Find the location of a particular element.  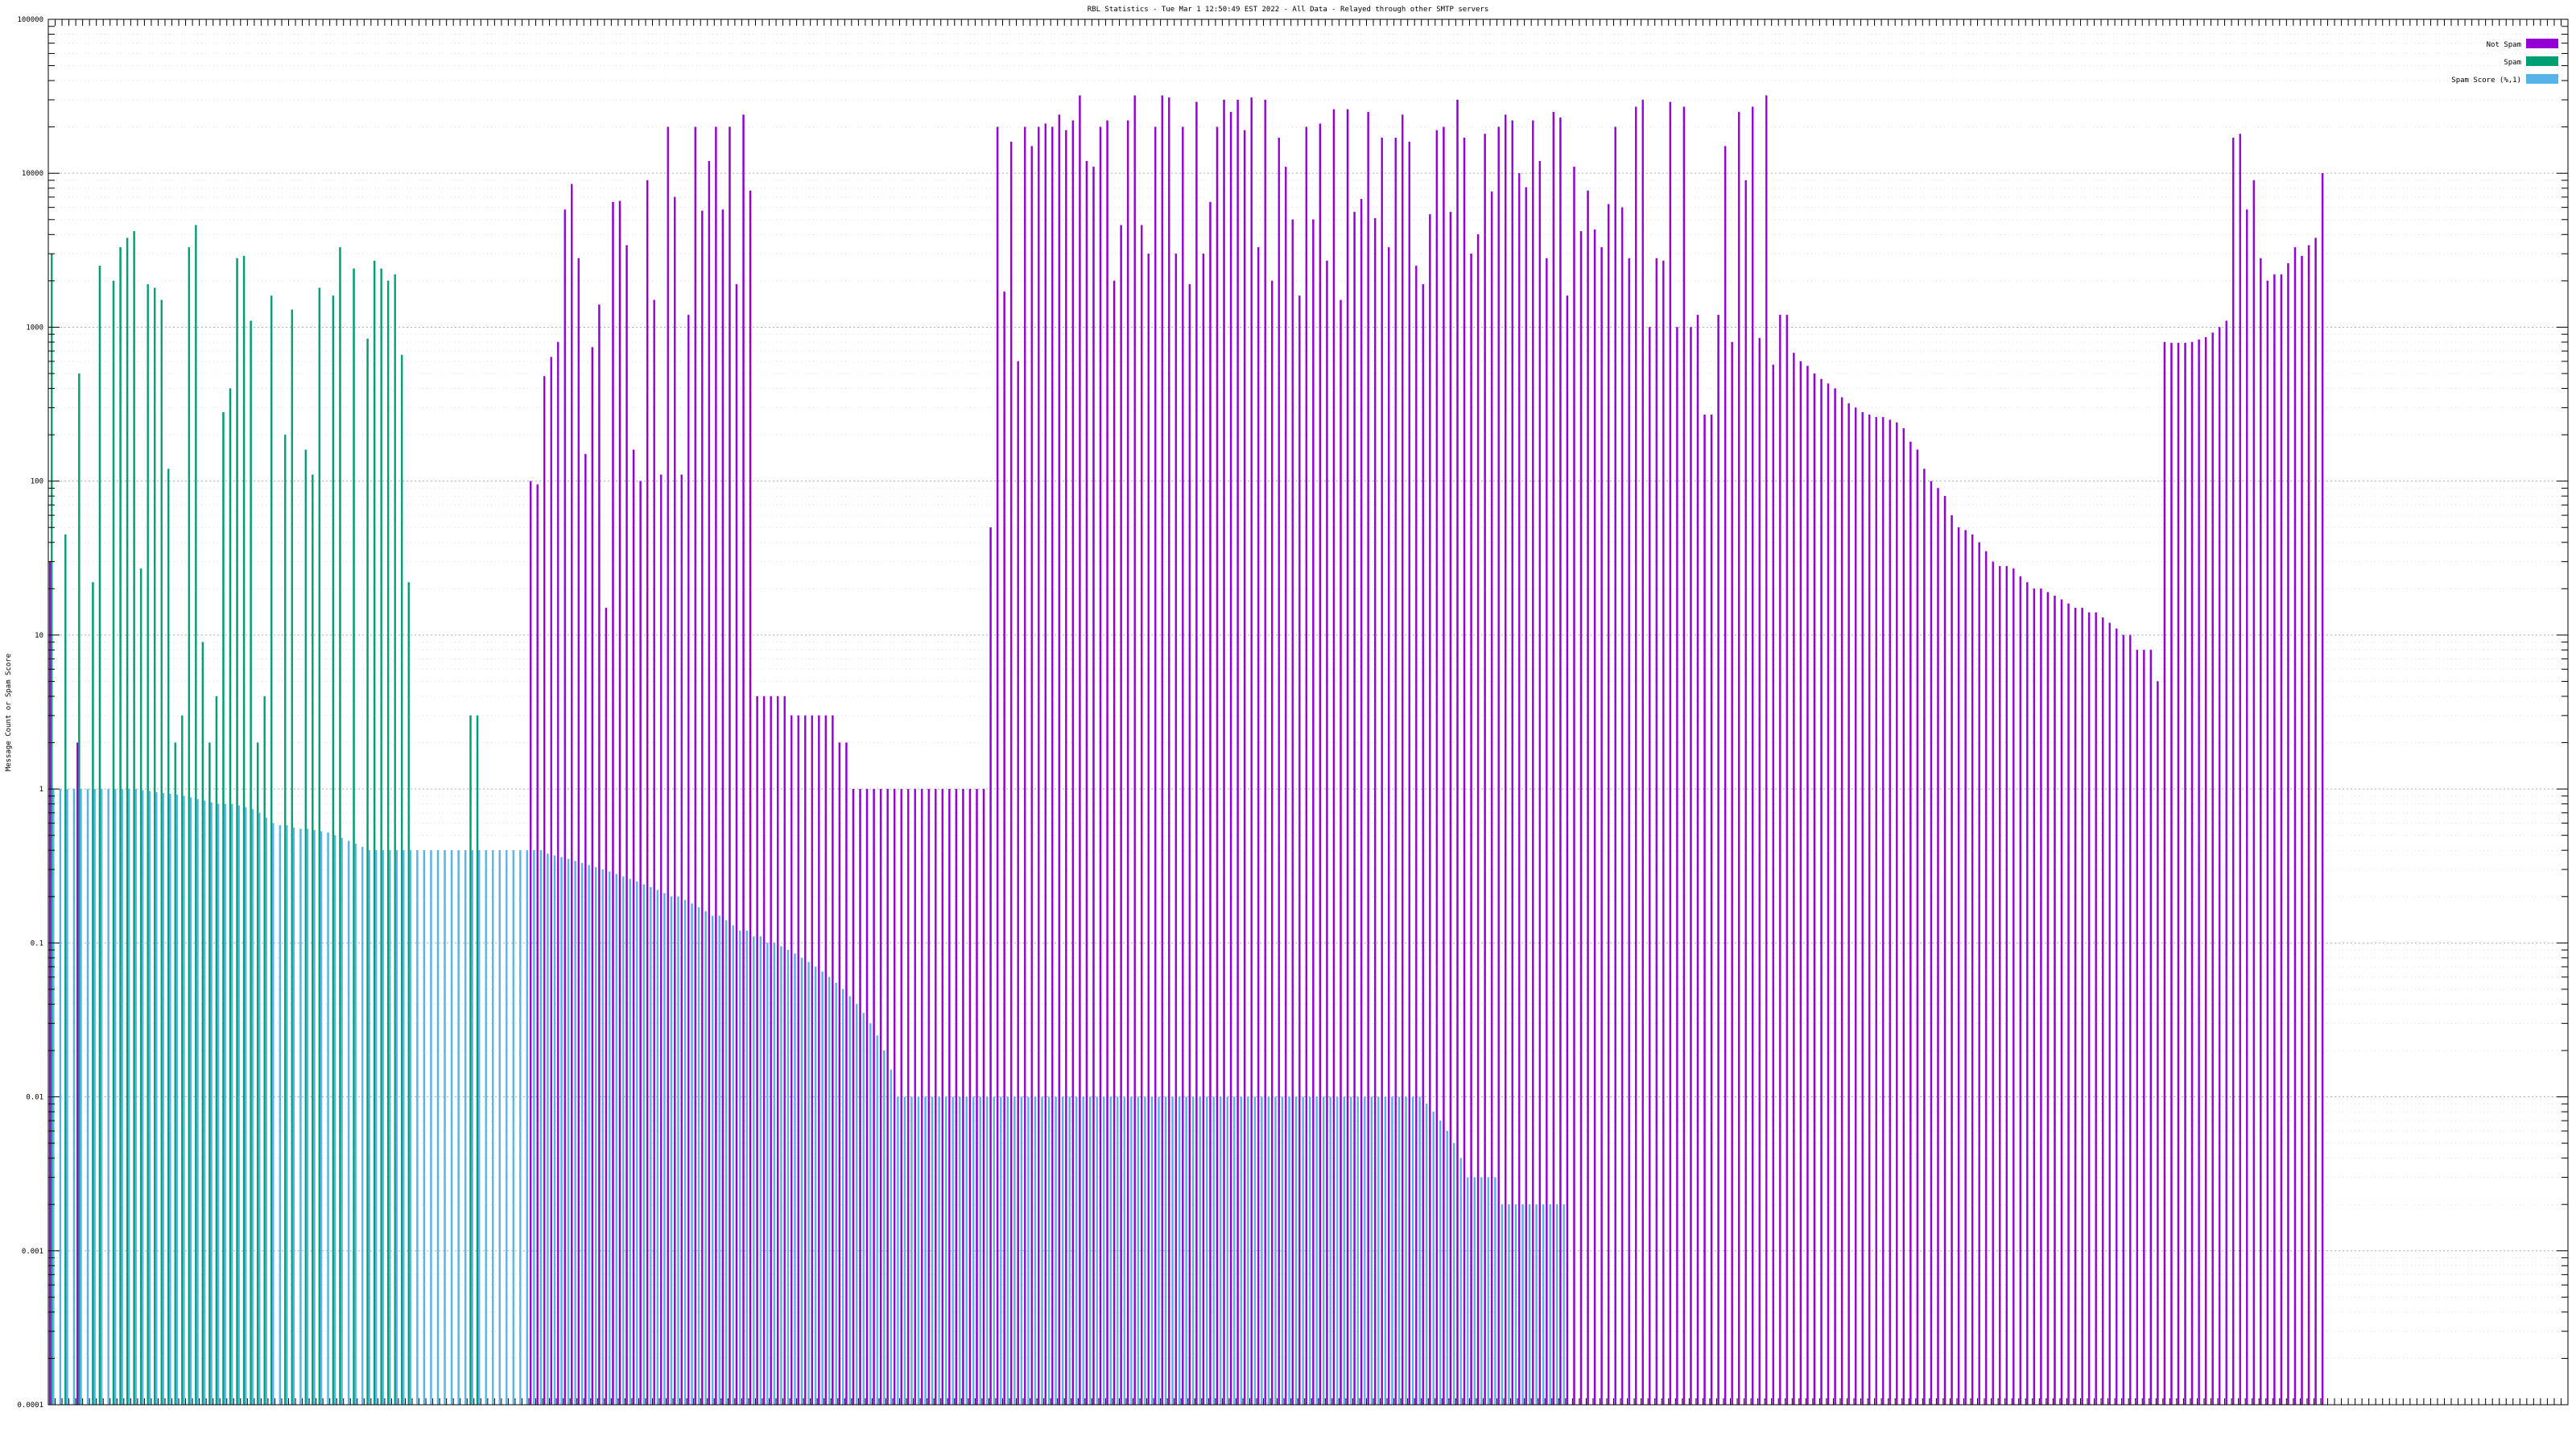

y-tick-label: 100 is located at coordinates (37, 482).